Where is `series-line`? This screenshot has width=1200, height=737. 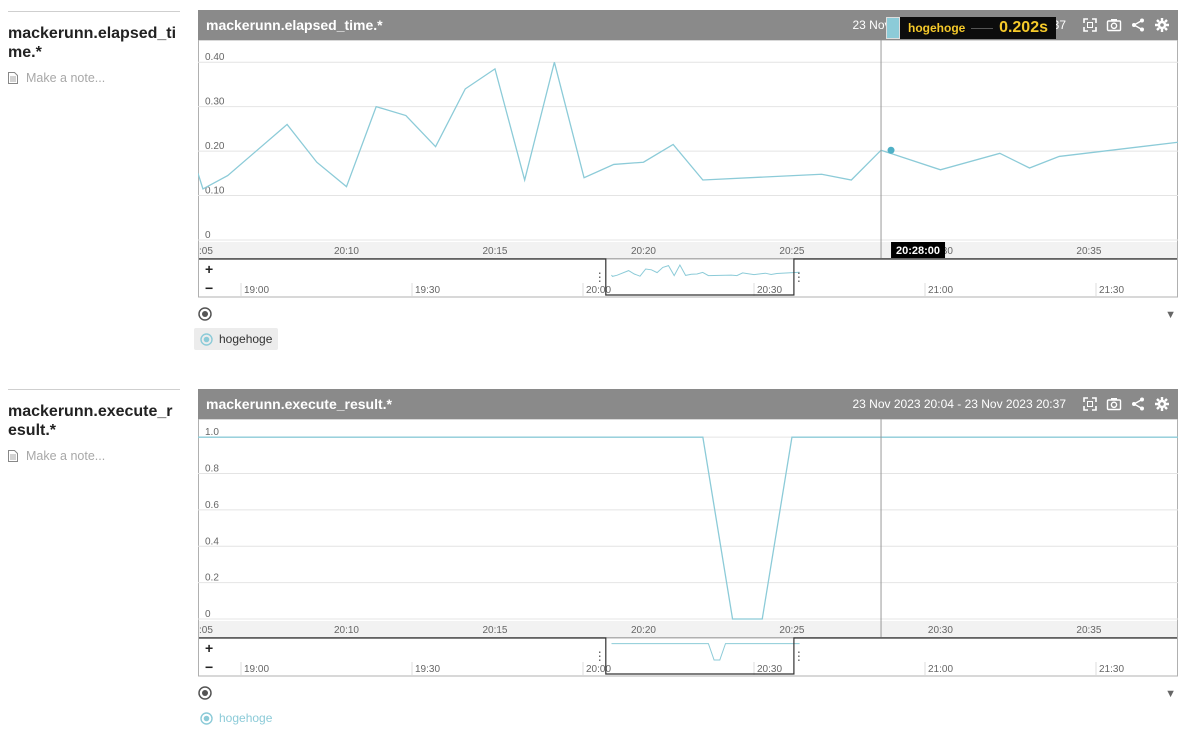
series-line is located at coordinates (688, 126).